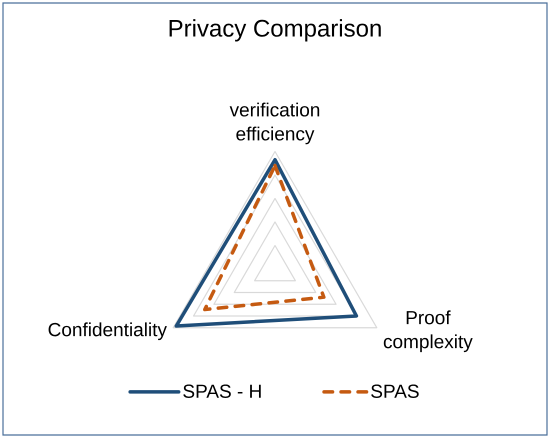  I want to click on spoke-label: verification efficiency, so click(275, 123).